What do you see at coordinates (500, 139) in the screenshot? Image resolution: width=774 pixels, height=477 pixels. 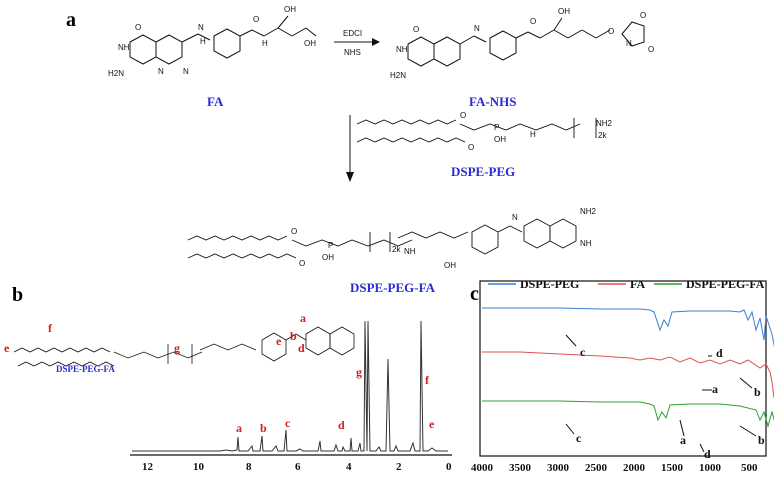 I see `dspeg-atom-oh: OH` at bounding box center [500, 139].